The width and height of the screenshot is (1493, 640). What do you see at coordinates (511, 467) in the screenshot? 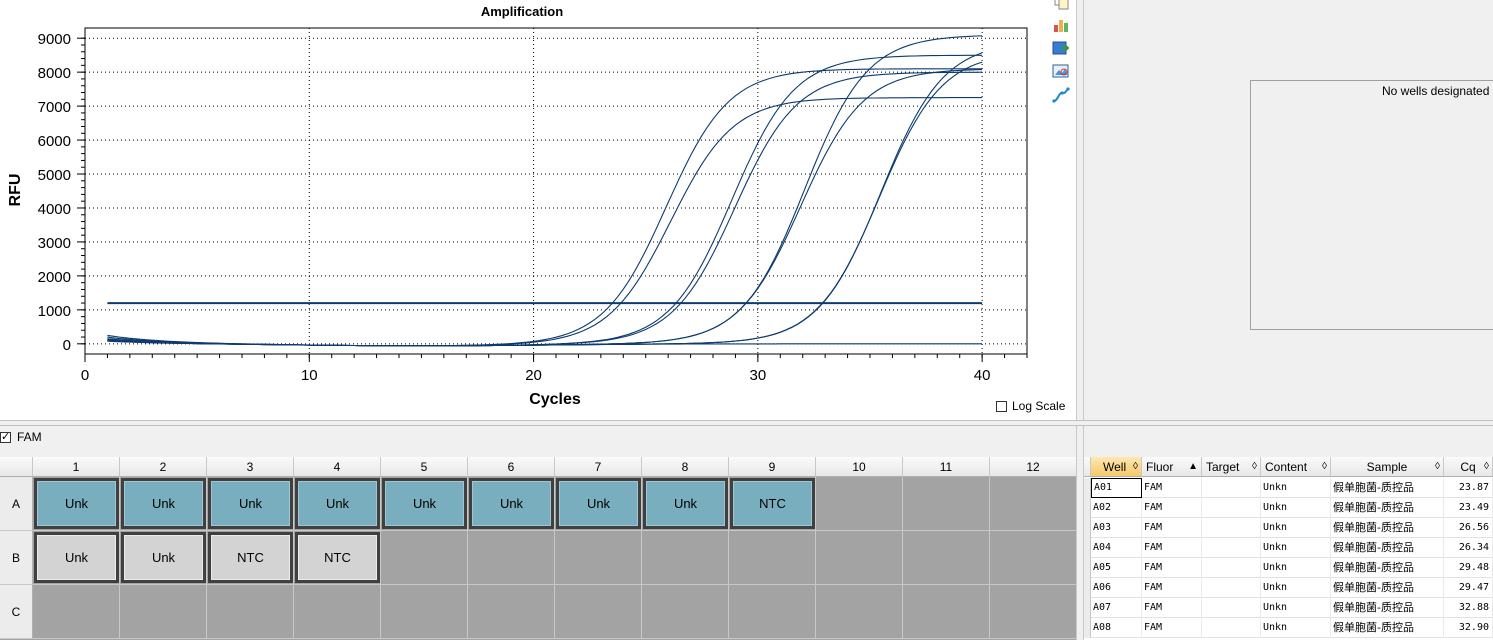
I see `plate-column-header: 6` at bounding box center [511, 467].